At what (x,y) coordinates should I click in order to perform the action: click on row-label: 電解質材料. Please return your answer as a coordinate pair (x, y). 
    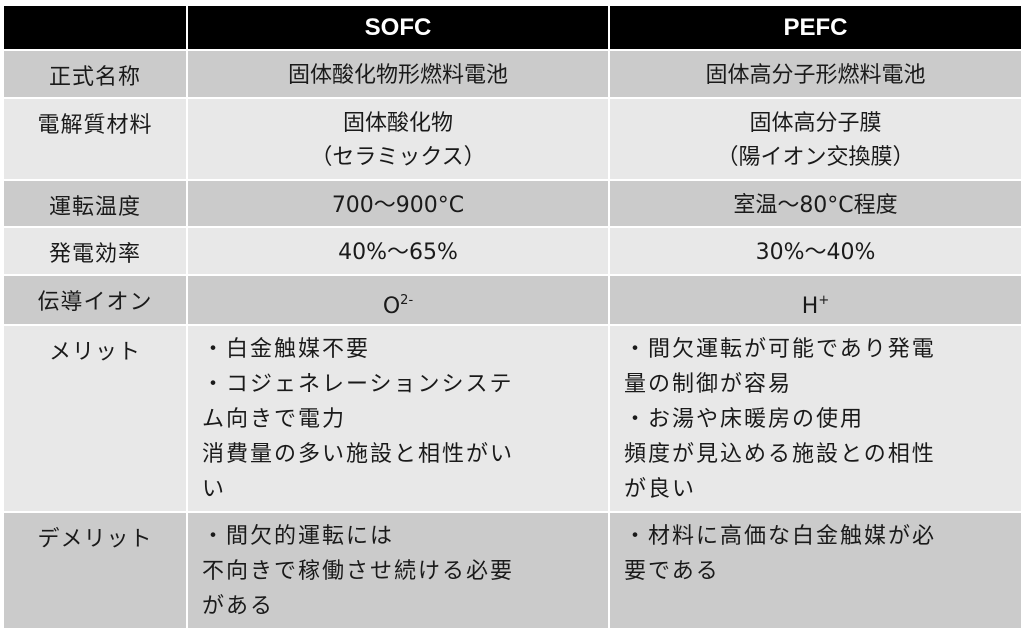
    Looking at the image, I should click on (95, 139).